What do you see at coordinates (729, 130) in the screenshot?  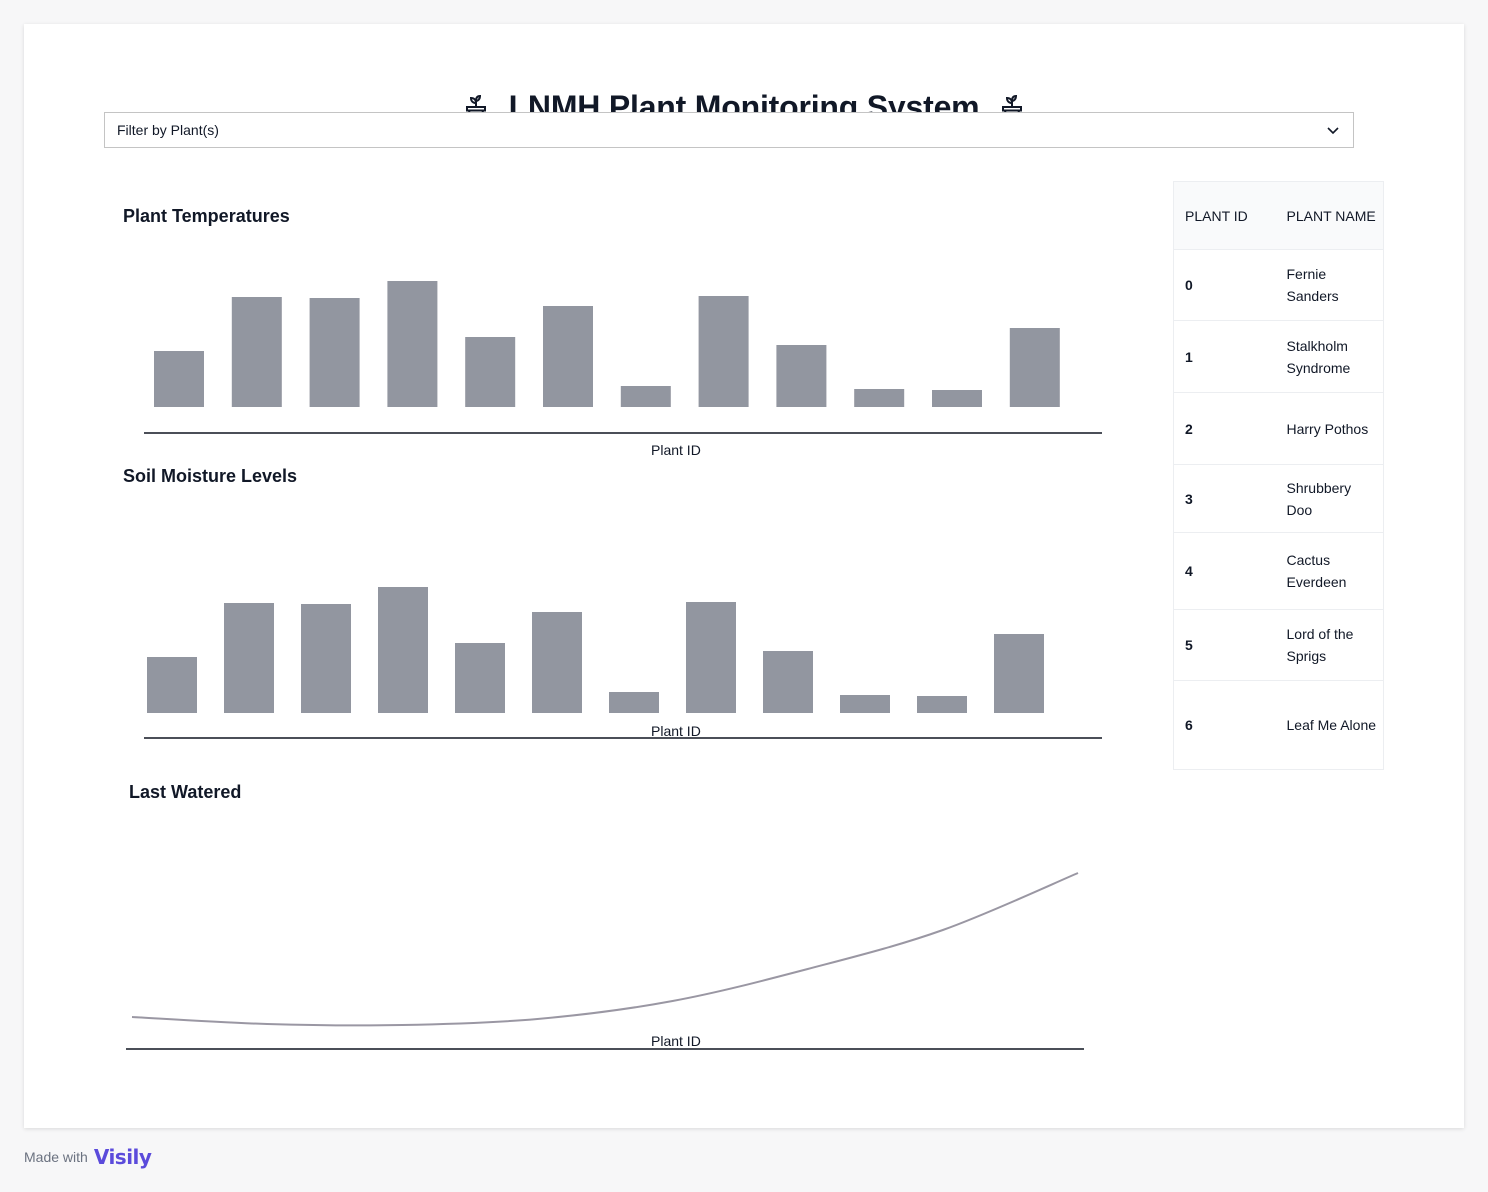 I see `plant-filter-select: Filter by Plant(s)` at bounding box center [729, 130].